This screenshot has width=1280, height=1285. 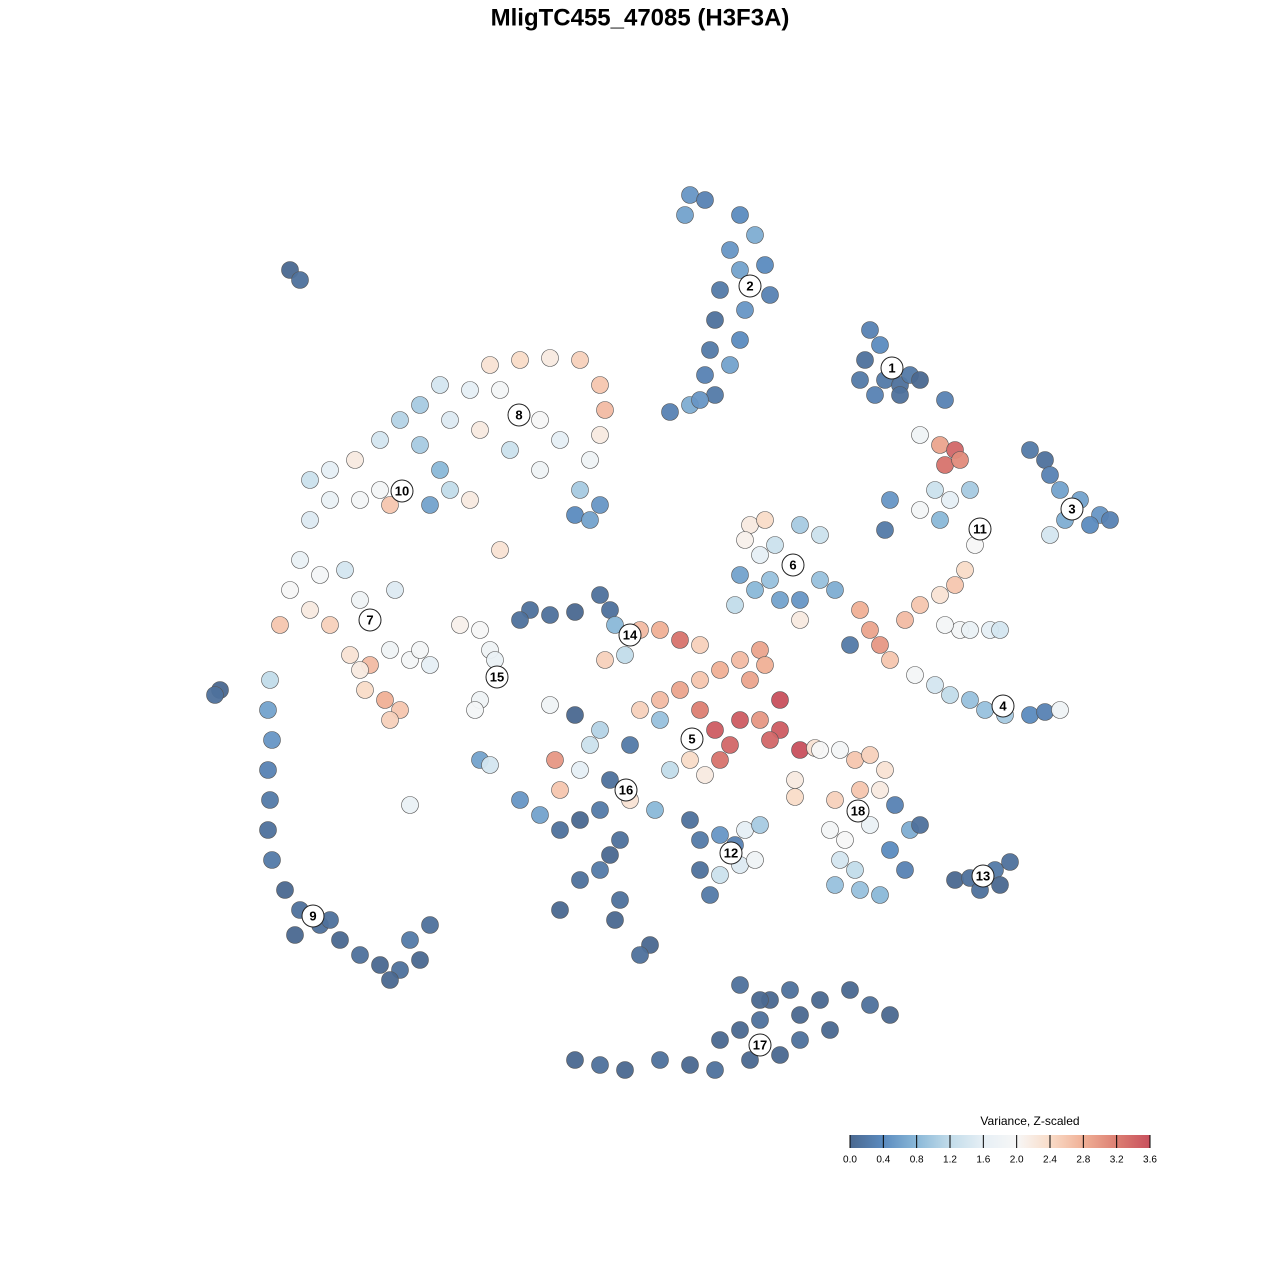 I want to click on cluster-label: 17, so click(x=760, y=1044).